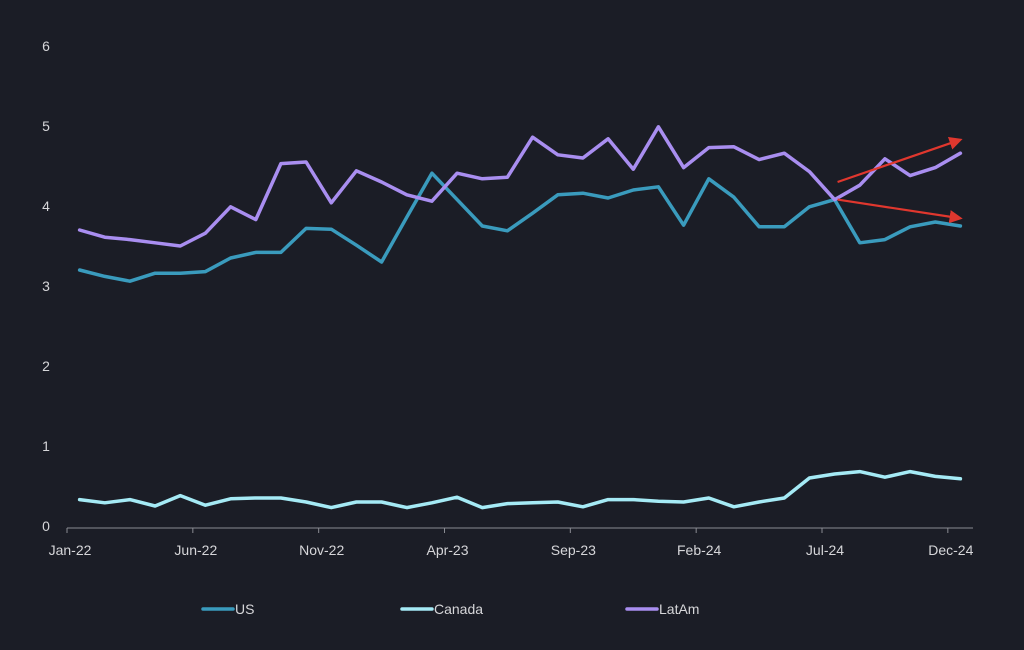 The image size is (1024, 650). Describe the element at coordinates (70, 550) in the screenshot. I see `x-tick-label: Jan-22` at that location.